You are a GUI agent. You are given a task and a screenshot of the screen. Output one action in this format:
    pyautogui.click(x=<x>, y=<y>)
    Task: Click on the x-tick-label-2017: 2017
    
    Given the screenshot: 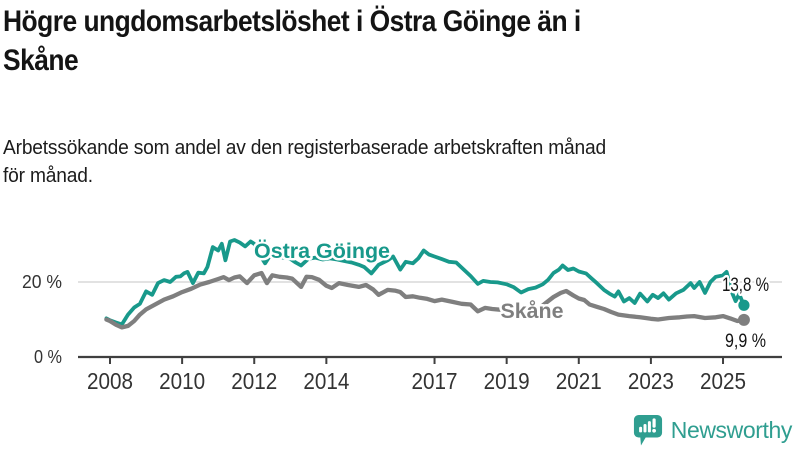 What is the action you would take?
    pyautogui.click(x=435, y=381)
    